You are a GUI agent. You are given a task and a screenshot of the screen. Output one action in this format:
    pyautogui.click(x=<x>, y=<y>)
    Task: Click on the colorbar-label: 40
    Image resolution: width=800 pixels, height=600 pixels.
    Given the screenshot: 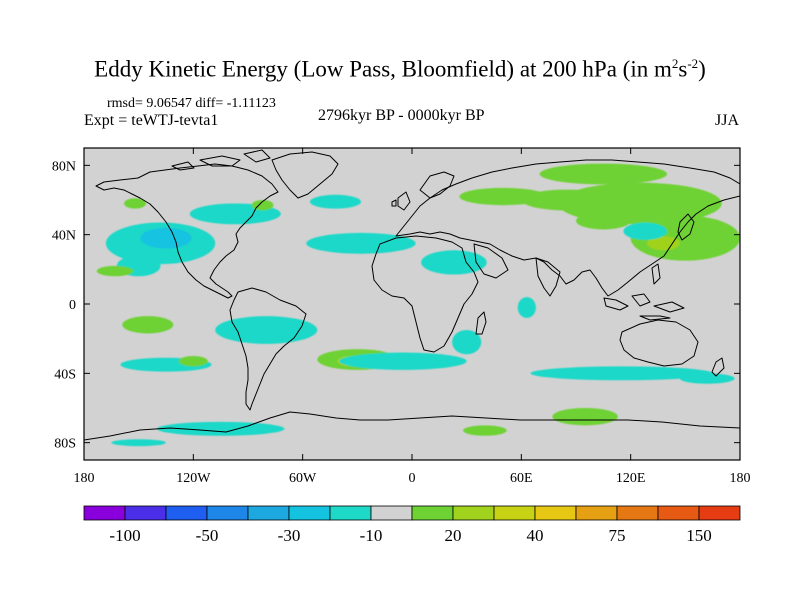 What is the action you would take?
    pyautogui.click(x=535, y=535)
    